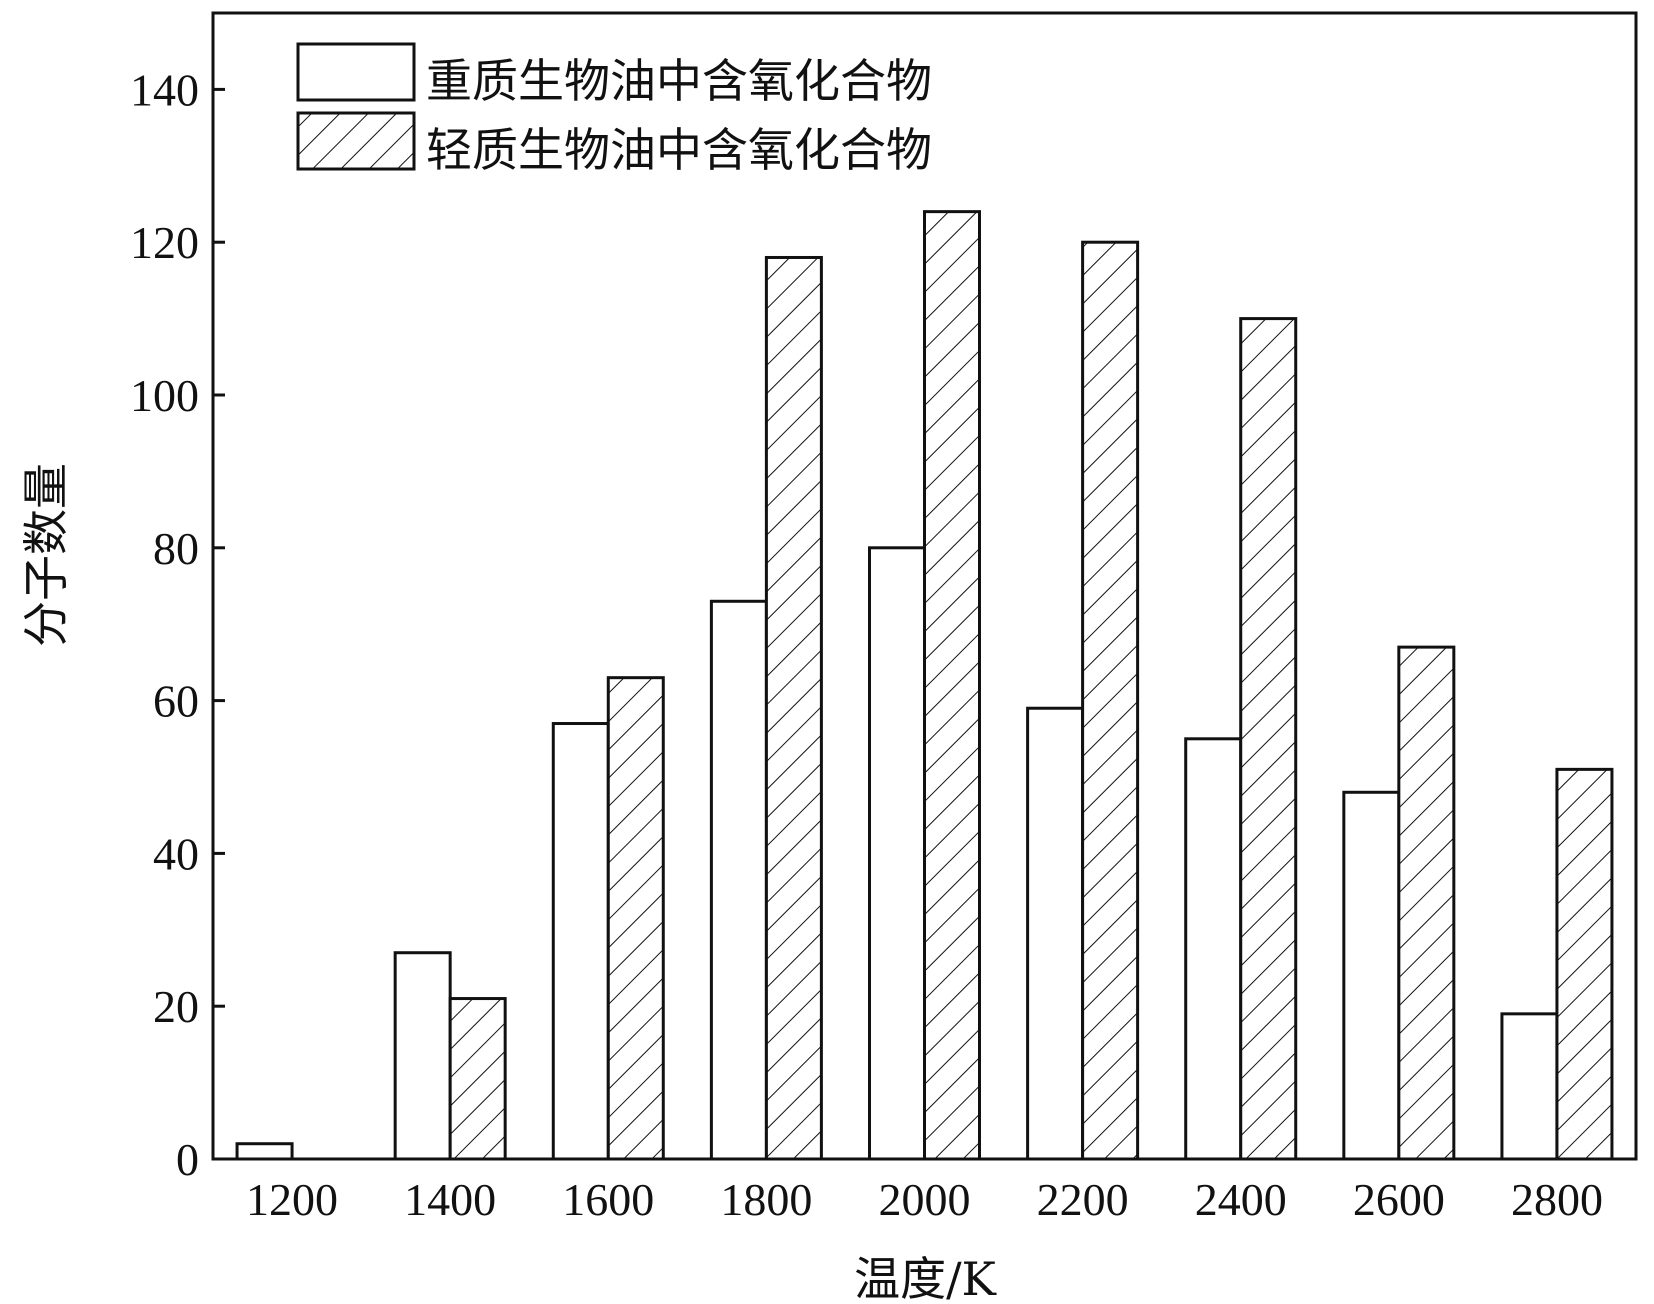  What do you see at coordinates (1557, 1199) in the screenshot?
I see `x-tick-label-2800: 2800` at bounding box center [1557, 1199].